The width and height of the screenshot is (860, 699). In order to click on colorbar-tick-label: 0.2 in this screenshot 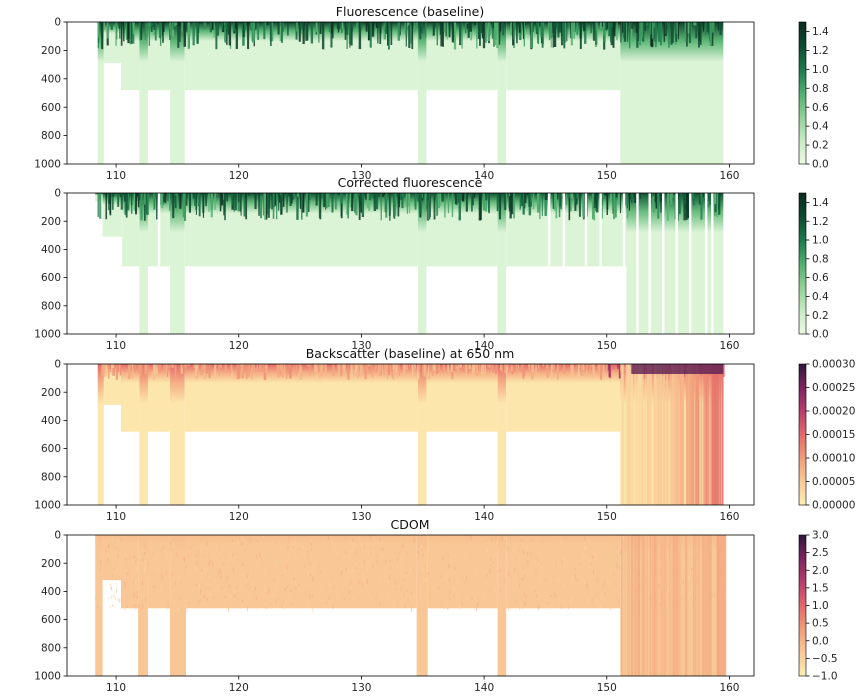, I will do `click(820, 146)`.